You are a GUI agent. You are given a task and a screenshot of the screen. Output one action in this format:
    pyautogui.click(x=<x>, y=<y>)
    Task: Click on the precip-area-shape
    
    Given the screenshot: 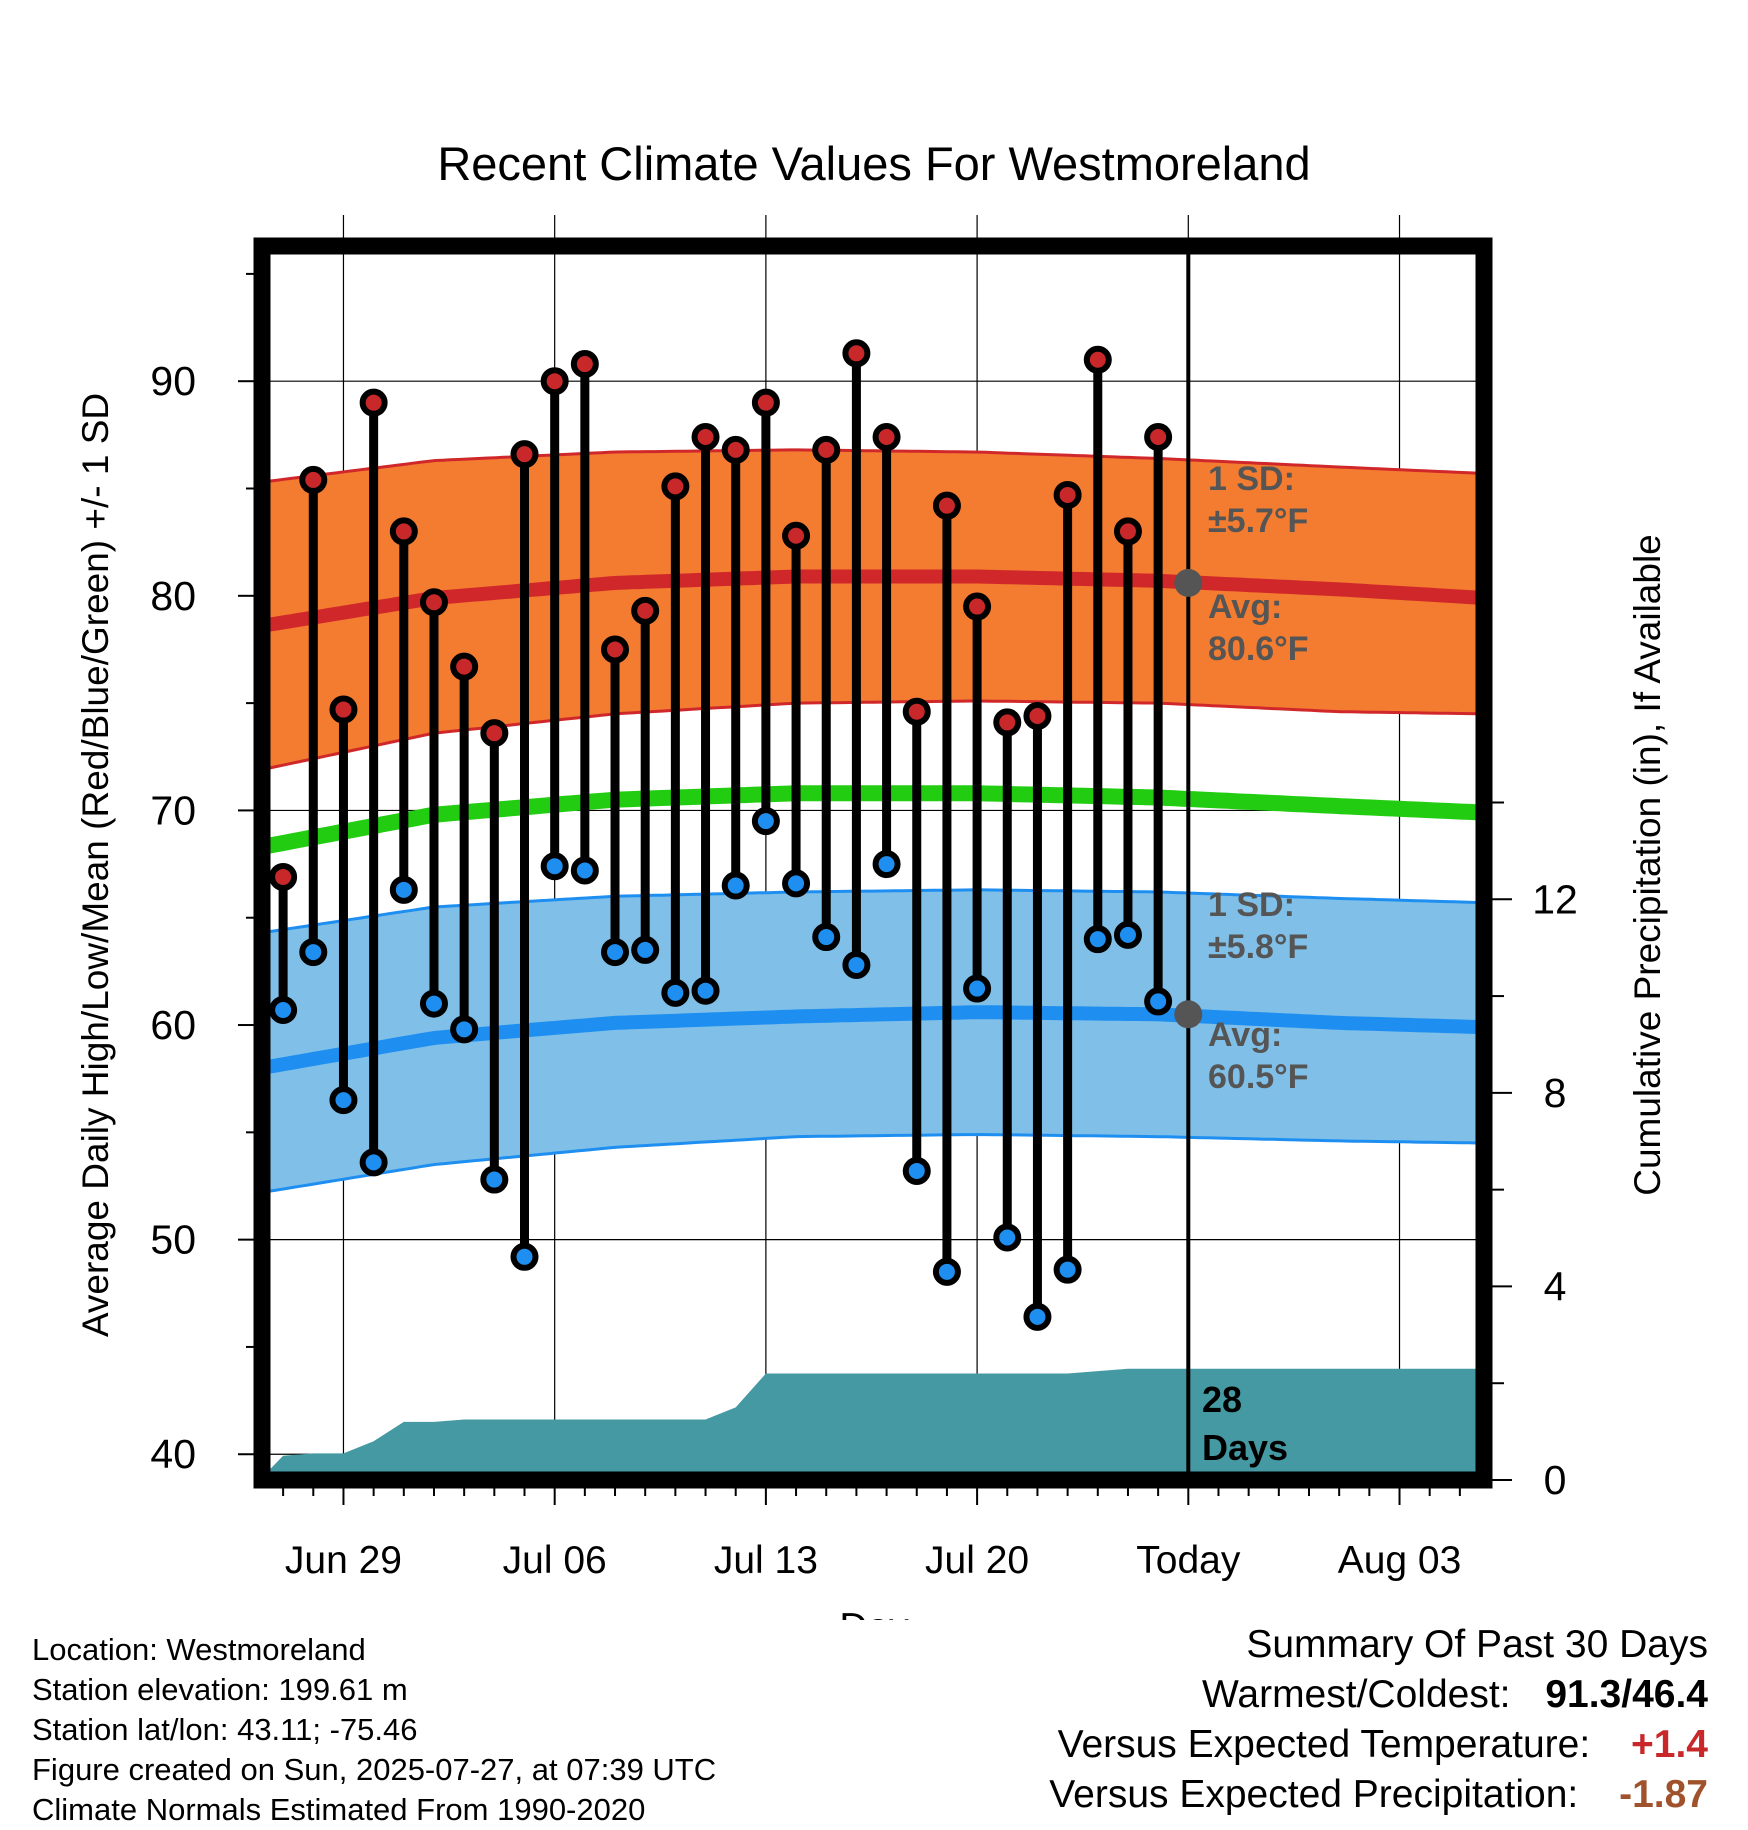 What is the action you would take?
    pyautogui.click(x=873, y=1424)
    